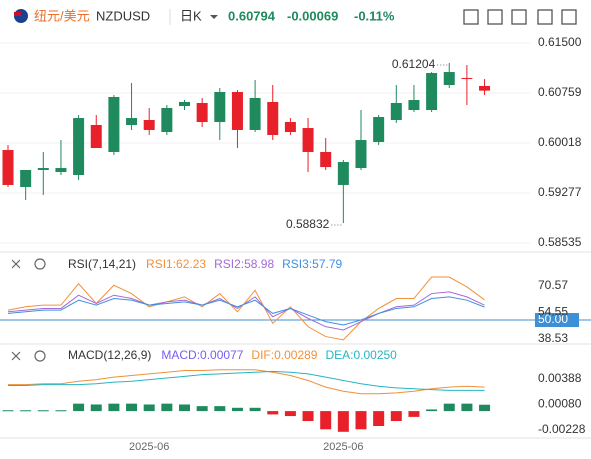  Describe the element at coordinates (495, 17) in the screenshot. I see `settings-button` at that location.